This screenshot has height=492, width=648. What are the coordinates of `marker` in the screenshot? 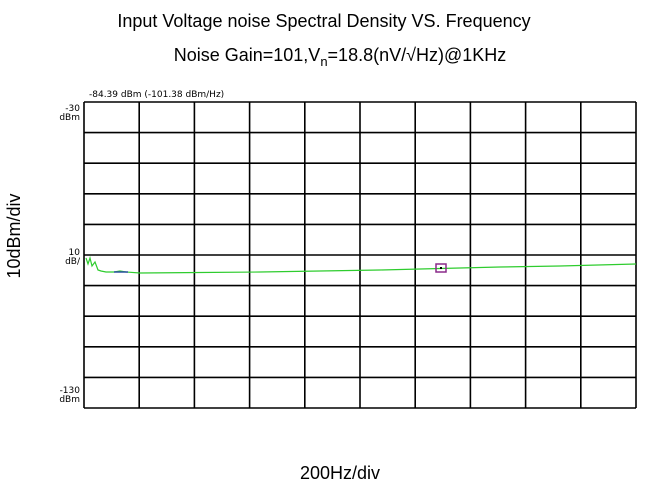 It's located at (441, 268).